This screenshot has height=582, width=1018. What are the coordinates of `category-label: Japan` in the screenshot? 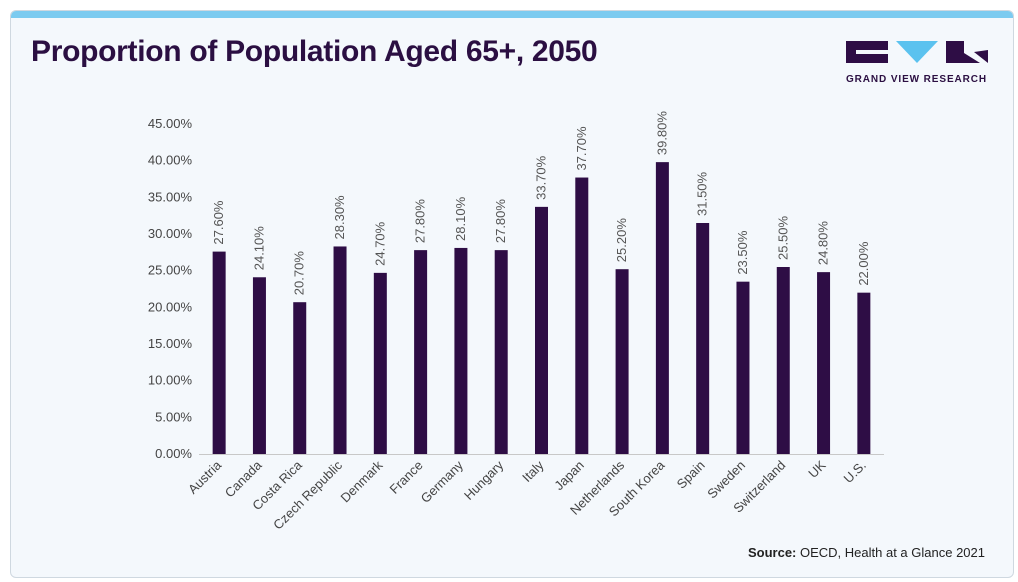 It's located at (569, 476).